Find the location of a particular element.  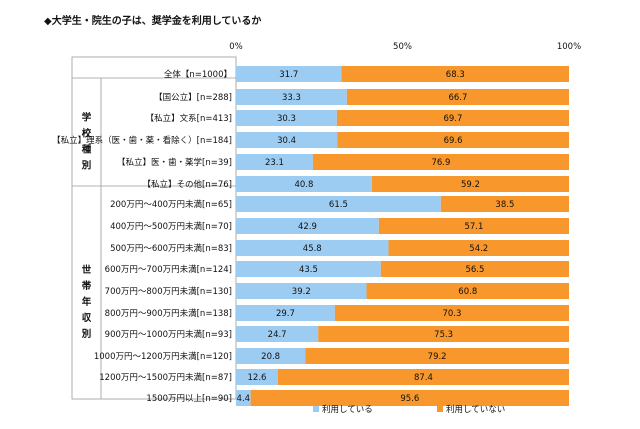

category-label: 【私立】その他[n=76] is located at coordinates (187, 184).